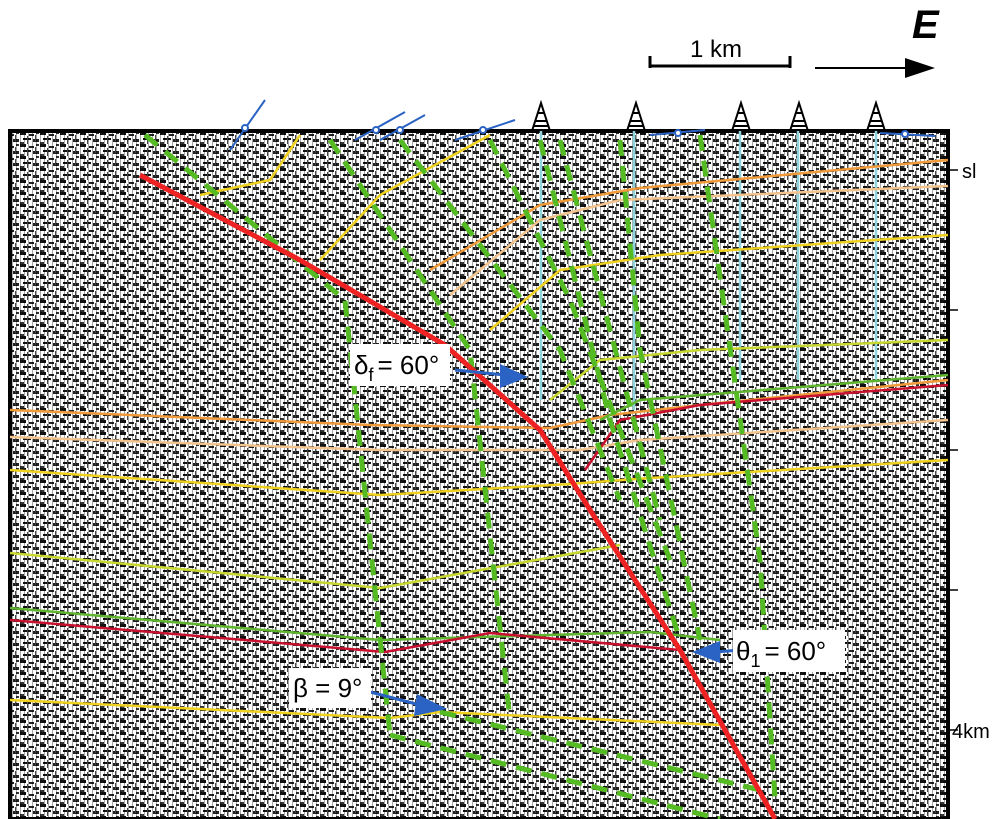 The height and width of the screenshot is (819, 994). I want to click on cutoff-angle-label-box, so click(789, 651).